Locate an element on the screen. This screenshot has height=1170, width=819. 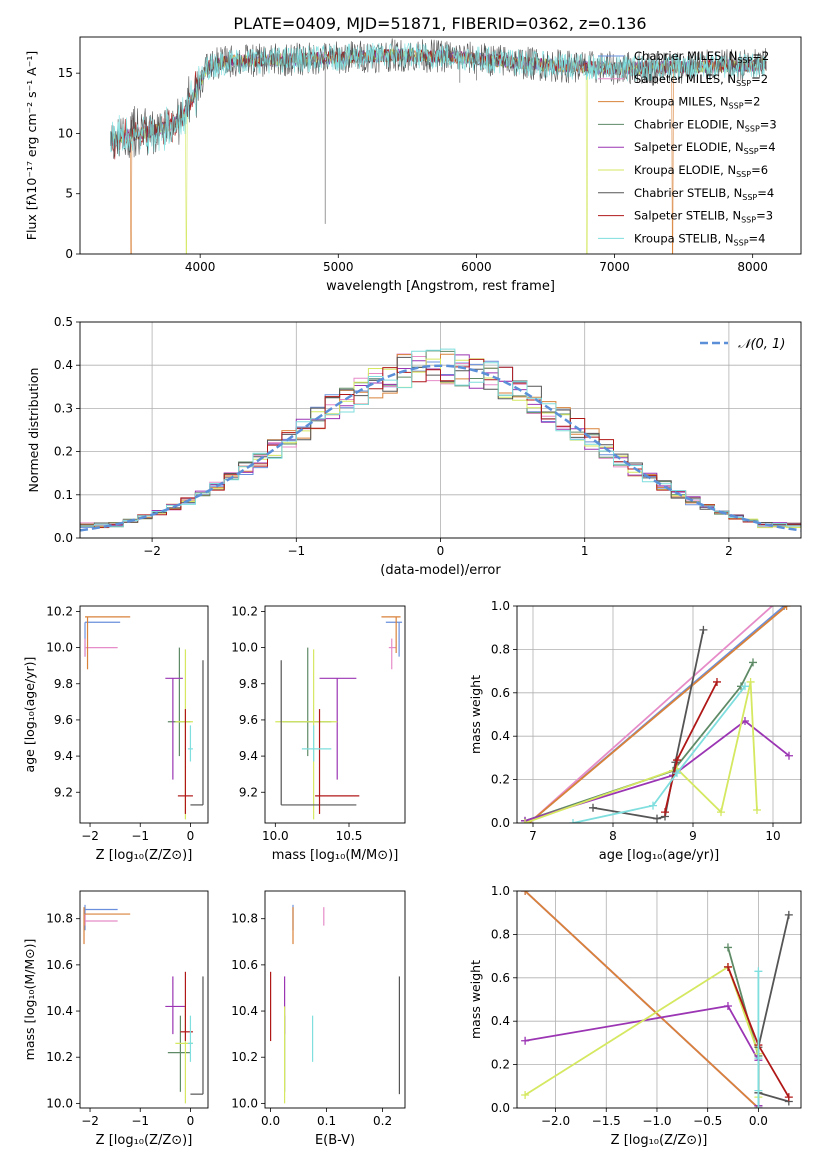
y-tick-label: 0 is located at coordinates (69, 254).